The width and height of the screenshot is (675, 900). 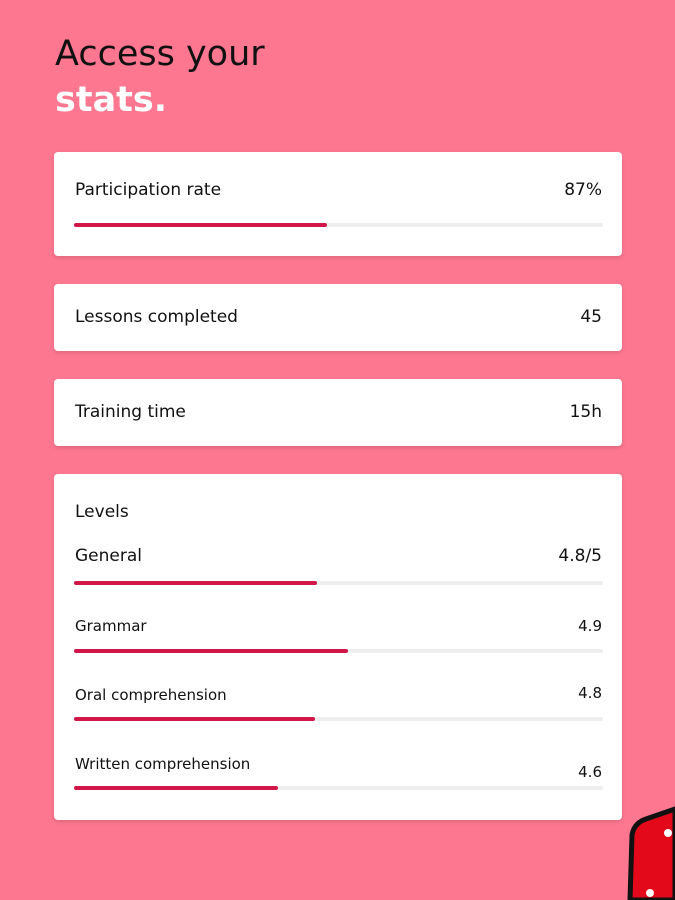 I want to click on decoration-shape, so click(x=651, y=853).